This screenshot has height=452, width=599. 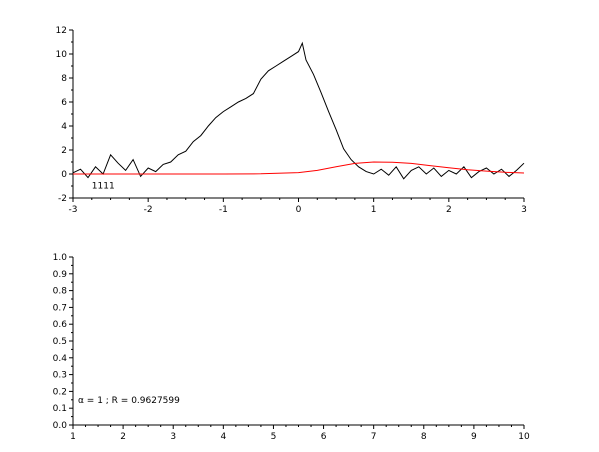 What do you see at coordinates (73, 210) in the screenshot?
I see `x-tick-label: -3` at bounding box center [73, 210].